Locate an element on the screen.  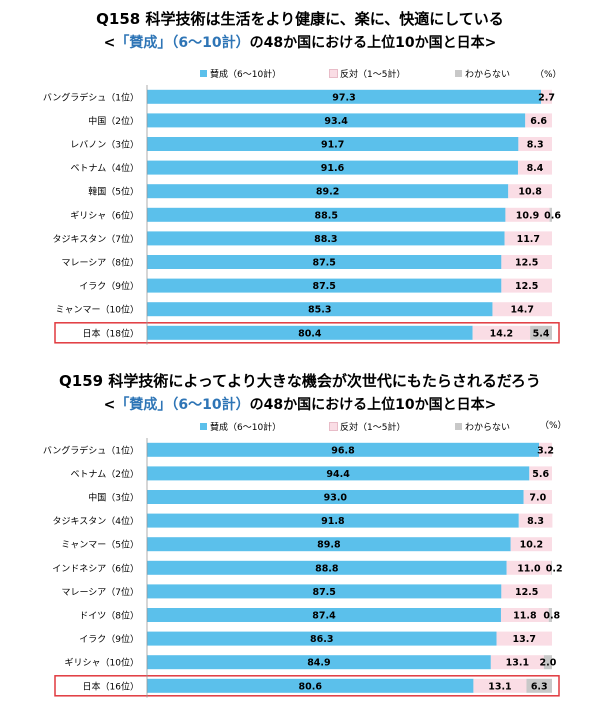
data-label-dontknow: 6.3 is located at coordinates (539, 686).